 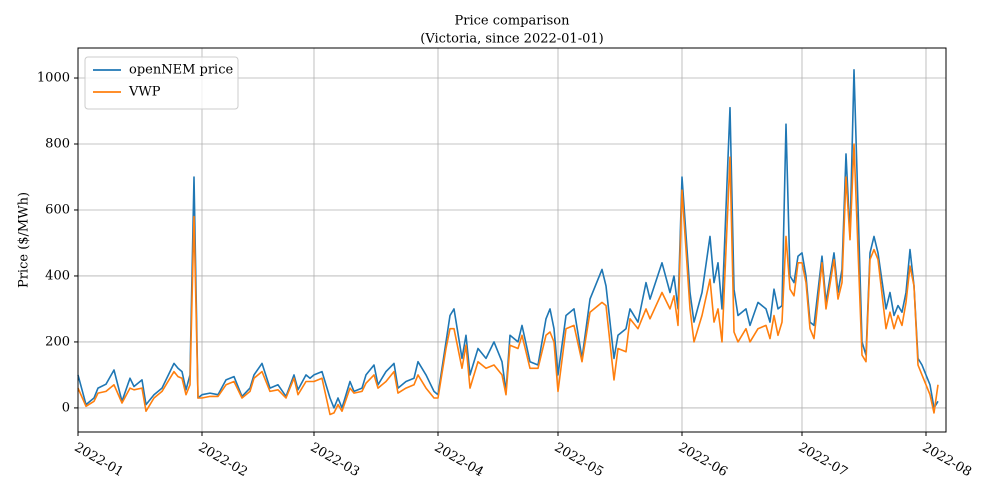 What do you see at coordinates (66, 407) in the screenshot?
I see `y-tick-label: 0` at bounding box center [66, 407].